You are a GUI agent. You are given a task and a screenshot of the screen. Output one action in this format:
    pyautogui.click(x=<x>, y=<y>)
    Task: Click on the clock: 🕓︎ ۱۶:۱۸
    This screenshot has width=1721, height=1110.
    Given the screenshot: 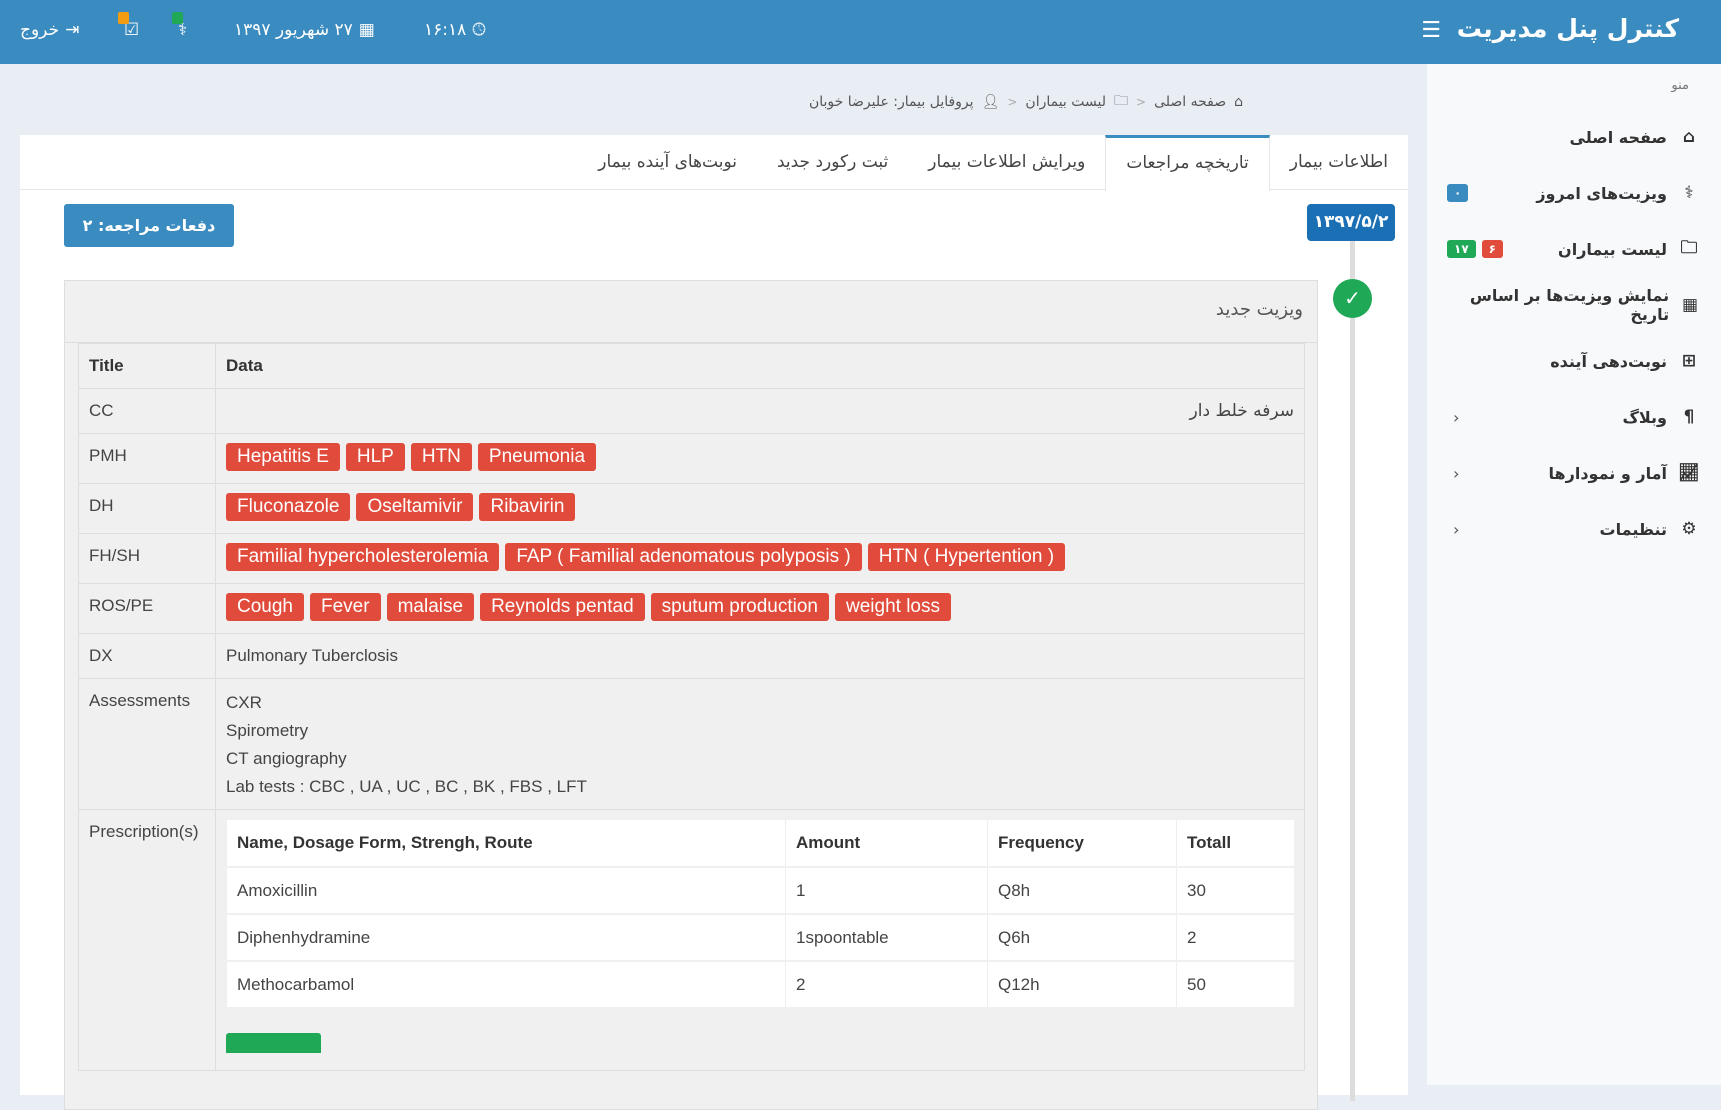 What is the action you would take?
    pyautogui.click(x=455, y=30)
    